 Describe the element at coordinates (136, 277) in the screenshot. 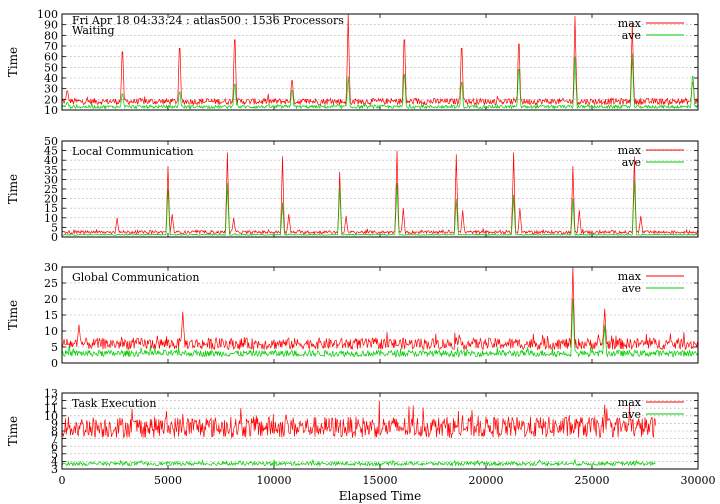

I see `panel-title: Global Communication` at that location.